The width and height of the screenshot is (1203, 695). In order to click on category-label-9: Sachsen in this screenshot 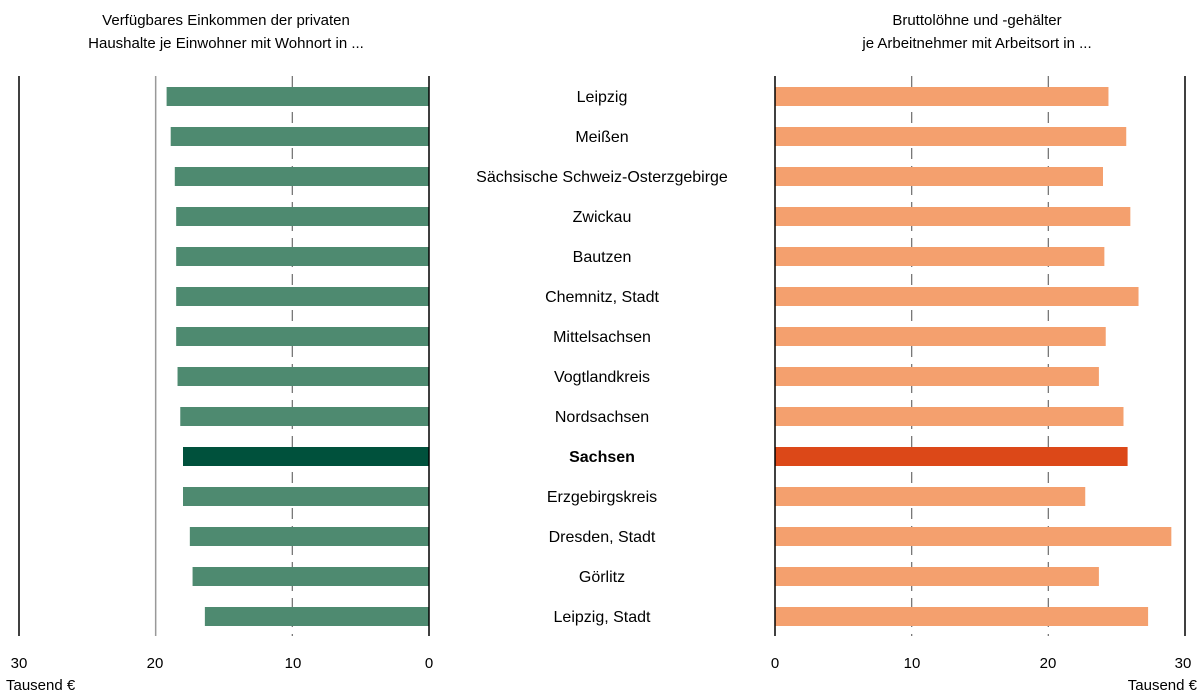, I will do `click(602, 457)`.